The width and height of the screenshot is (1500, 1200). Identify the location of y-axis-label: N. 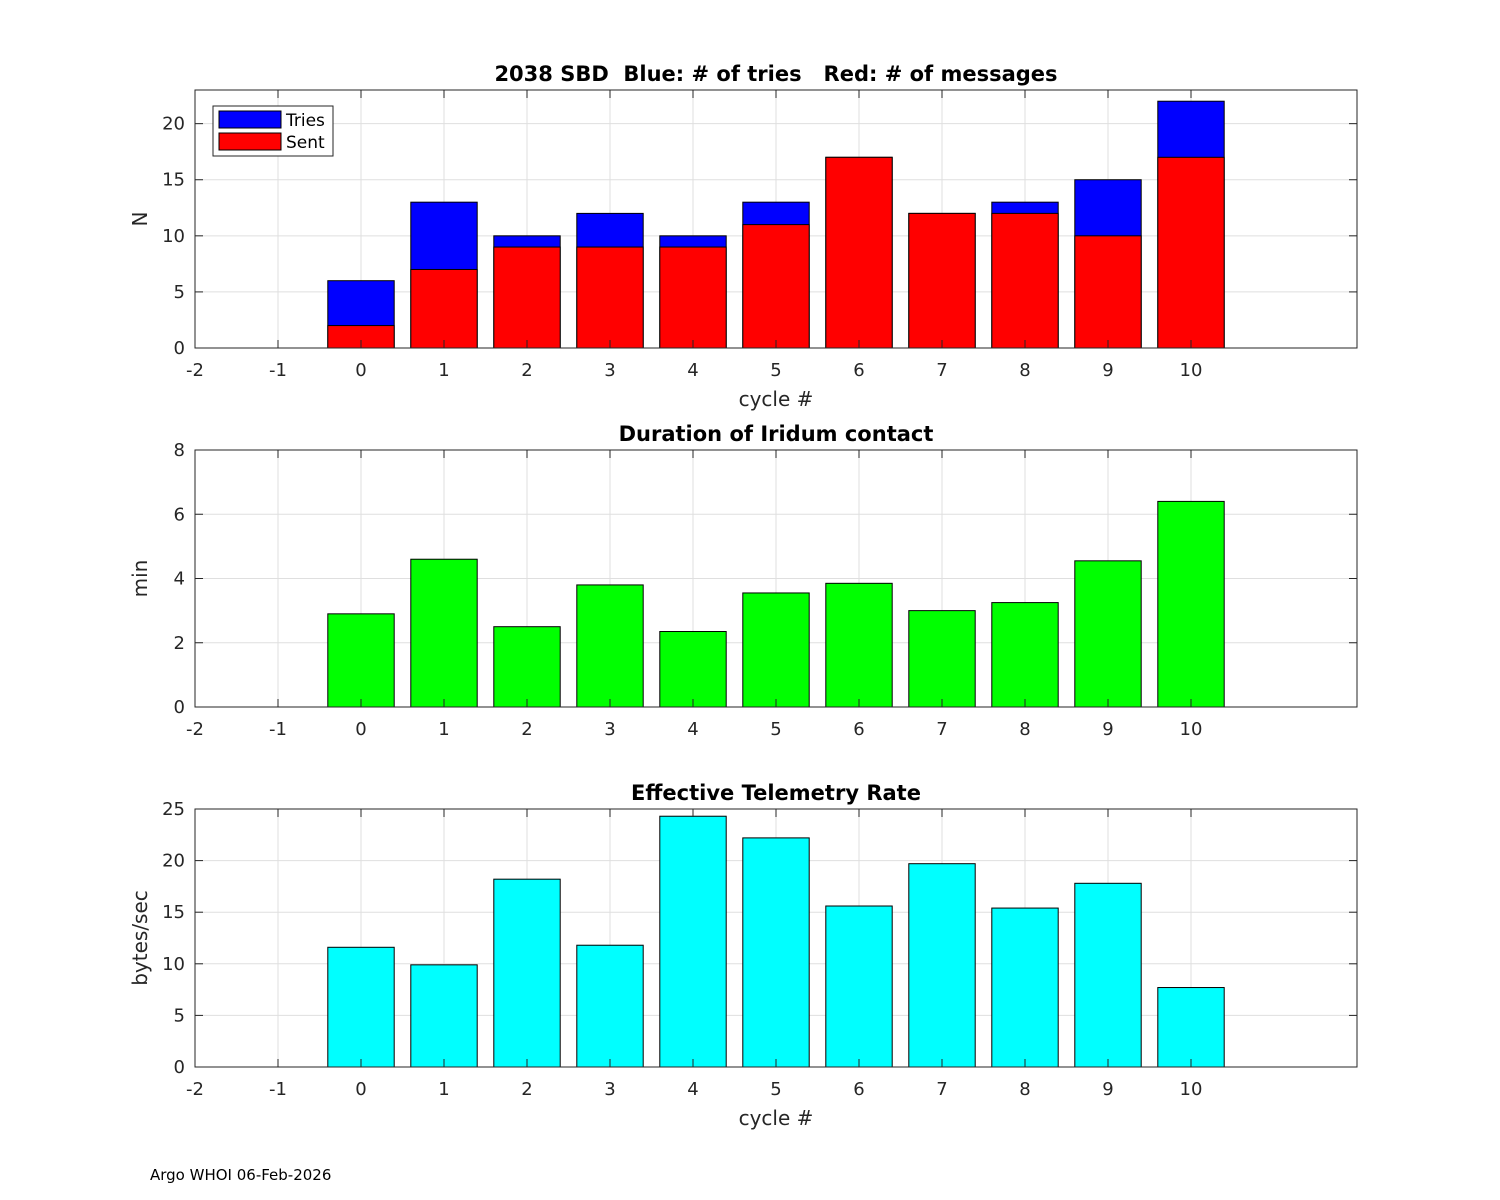
(140, 219).